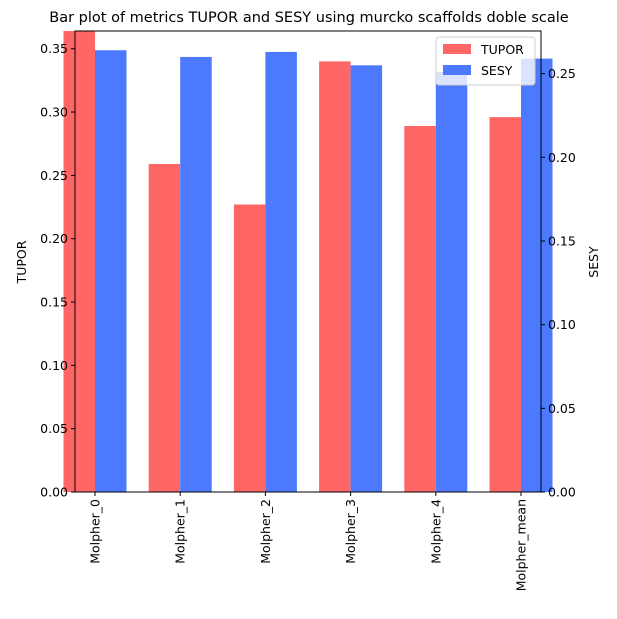 The width and height of the screenshot is (617, 619). Describe the element at coordinates (54, 365) in the screenshot. I see `y-left-tick-label: 0.10` at that location.